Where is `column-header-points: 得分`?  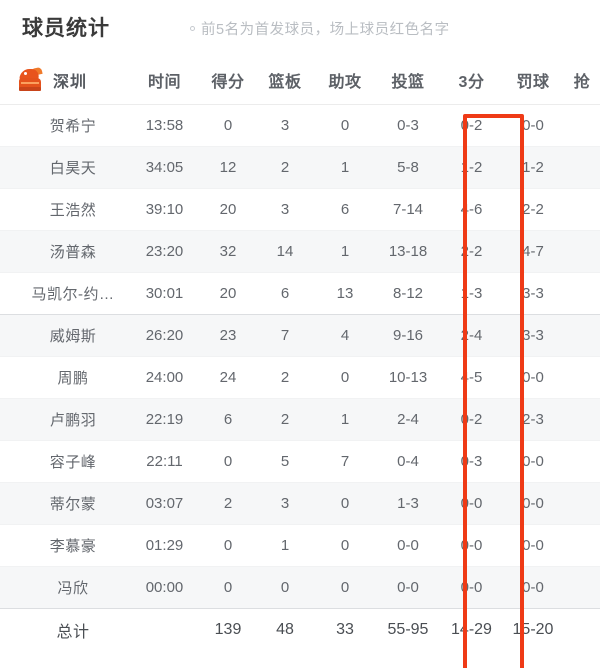
column-header-points: 得分 is located at coordinates (228, 80).